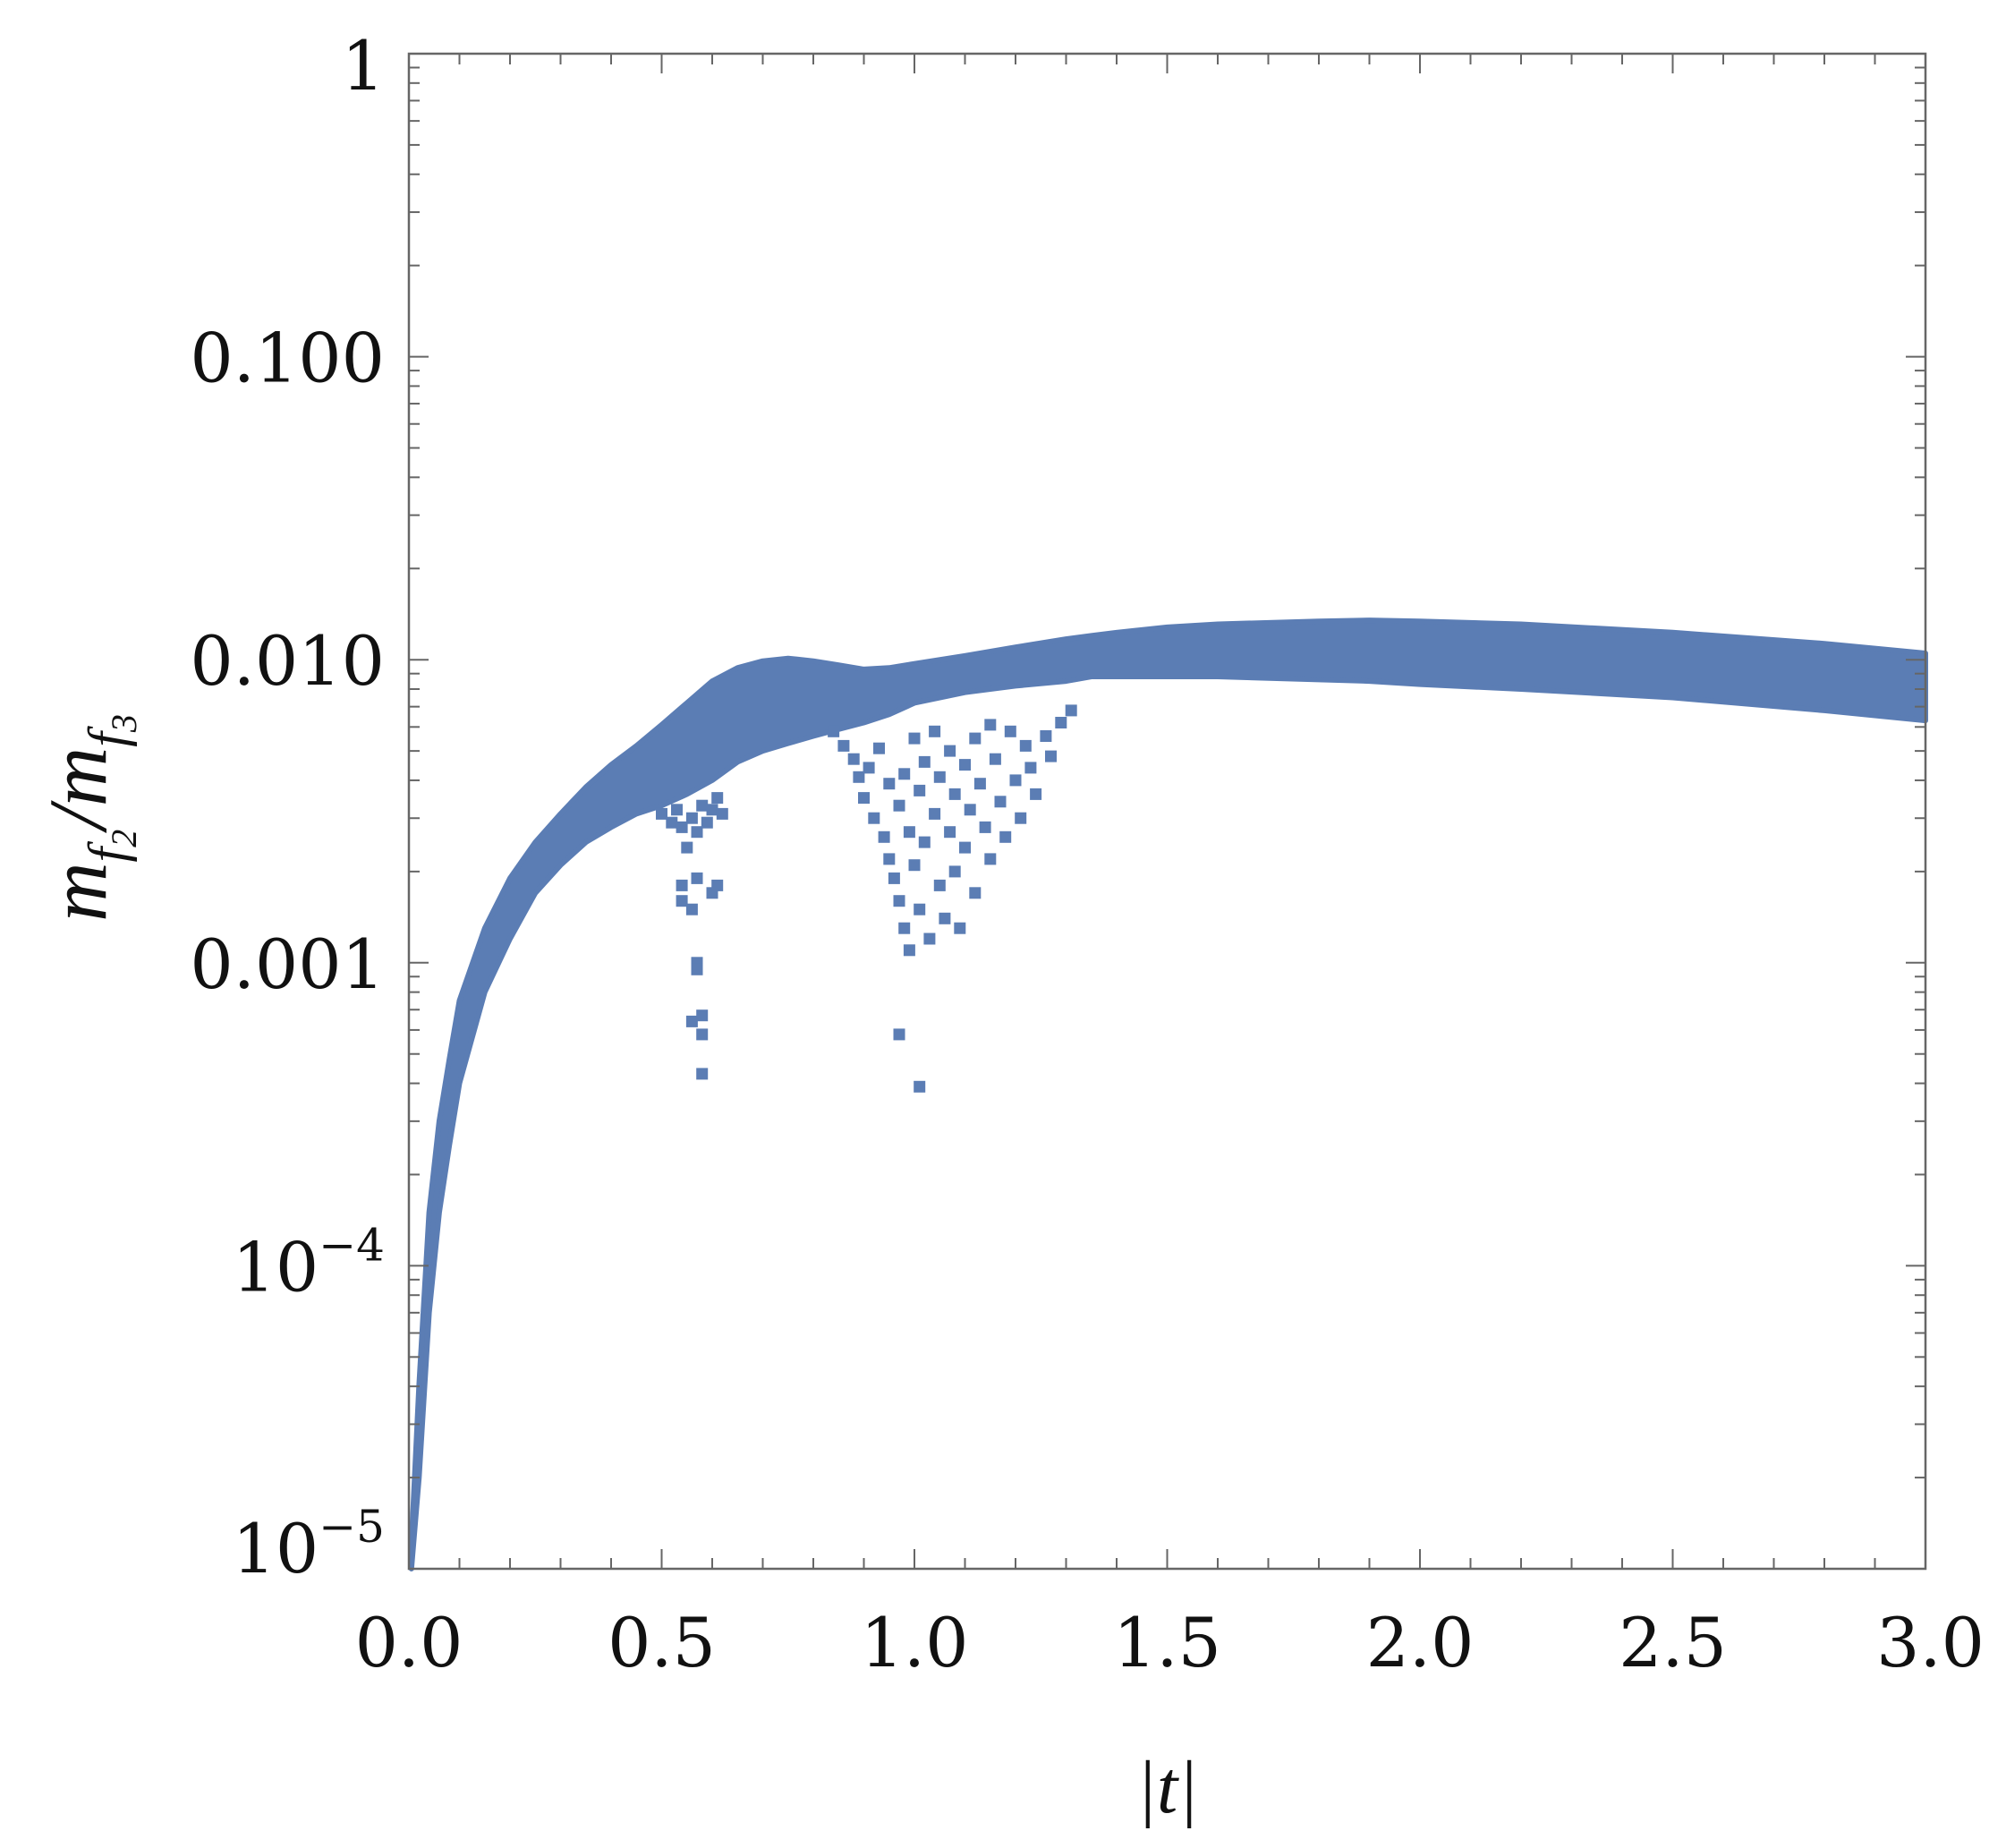 Image resolution: width=1989 pixels, height=1848 pixels. I want to click on x-tick-label: 3.0, so click(1930, 1642).